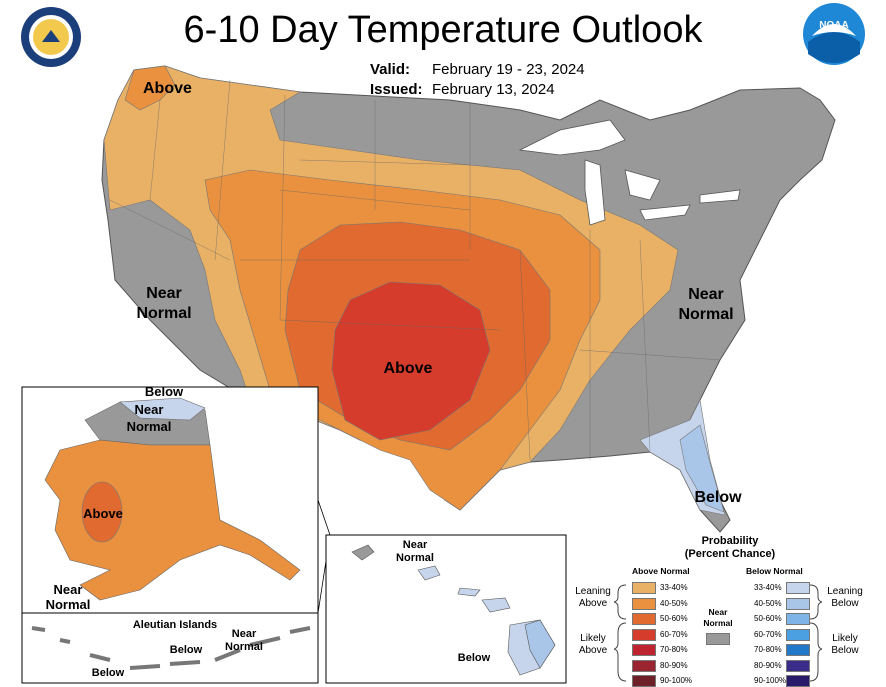  Describe the element at coordinates (718, 612) in the screenshot. I see `legend-near-line1: Near` at that location.